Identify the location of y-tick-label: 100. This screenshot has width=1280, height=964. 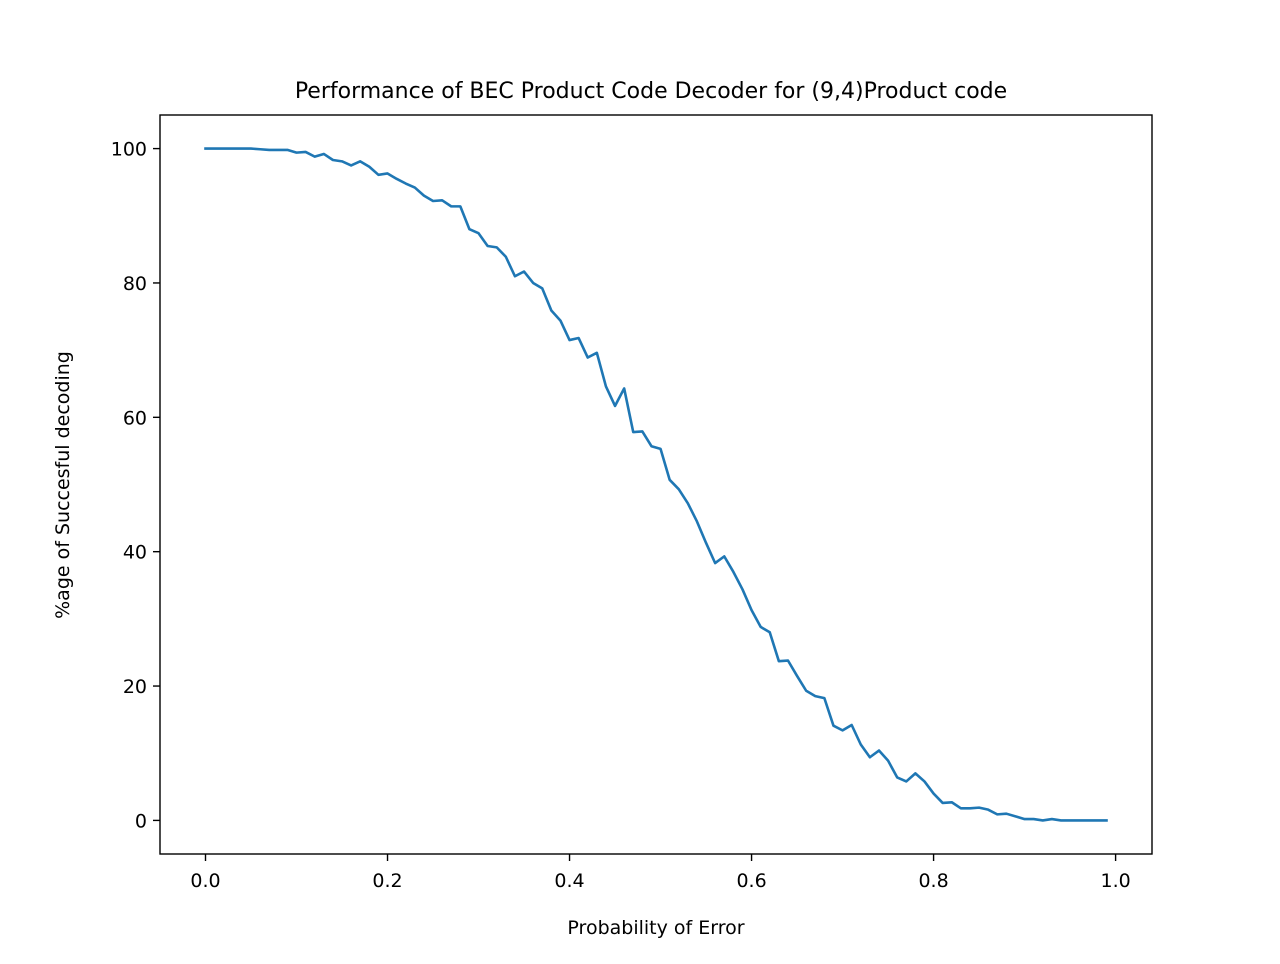
(129, 150).